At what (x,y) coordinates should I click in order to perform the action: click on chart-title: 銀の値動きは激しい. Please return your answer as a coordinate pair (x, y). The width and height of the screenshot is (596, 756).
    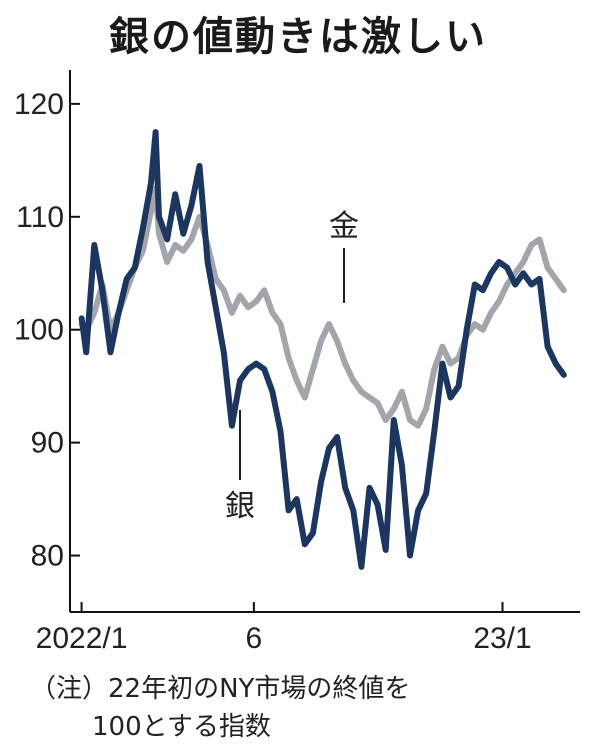
    Looking at the image, I should click on (298, 37).